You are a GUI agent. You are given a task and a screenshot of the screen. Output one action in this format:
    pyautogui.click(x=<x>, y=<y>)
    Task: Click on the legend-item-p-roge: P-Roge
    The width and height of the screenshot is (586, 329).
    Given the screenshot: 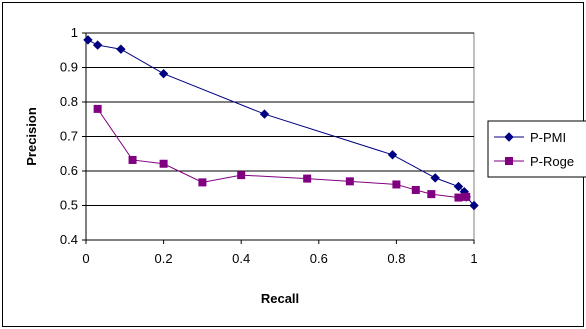 What is the action you would take?
    pyautogui.click(x=534, y=161)
    